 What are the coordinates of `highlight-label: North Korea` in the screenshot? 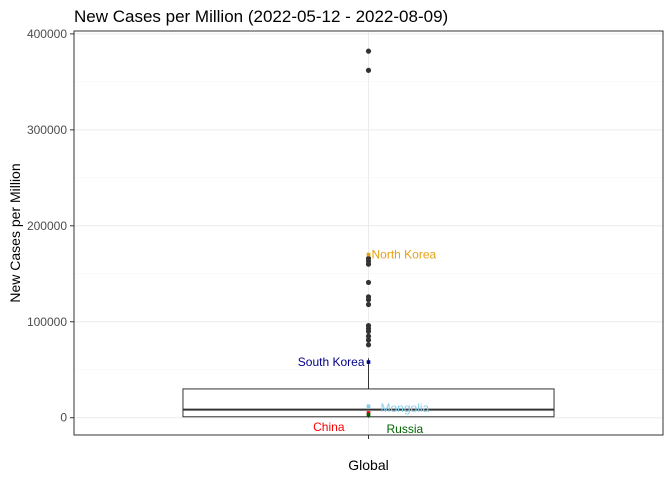 It's located at (404, 255).